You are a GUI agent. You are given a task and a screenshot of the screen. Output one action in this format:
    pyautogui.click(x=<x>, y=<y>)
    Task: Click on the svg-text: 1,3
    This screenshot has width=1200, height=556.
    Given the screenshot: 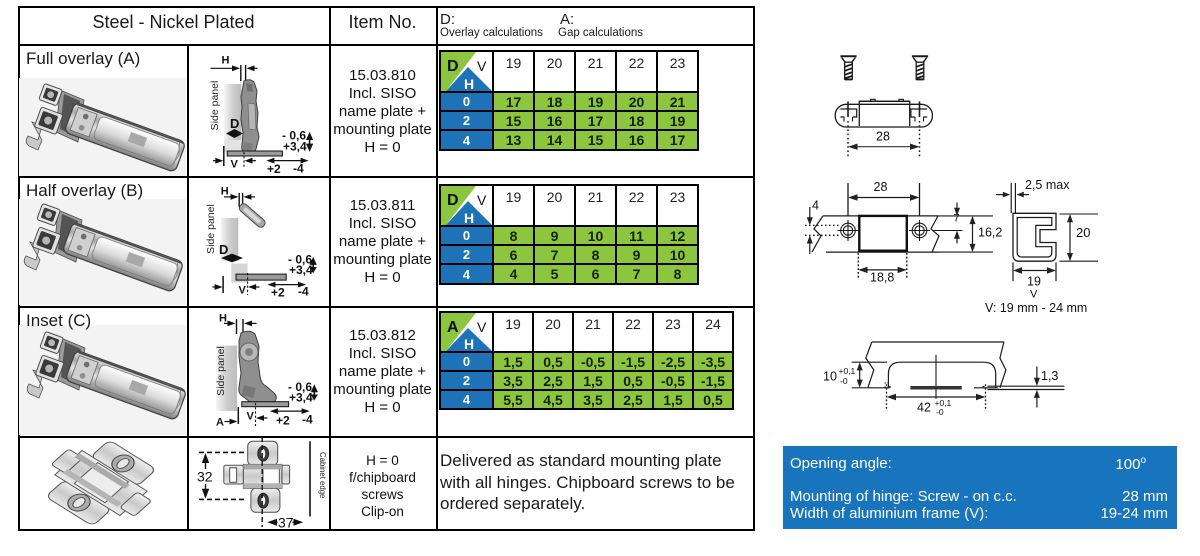 What is the action you would take?
    pyautogui.click(x=1049, y=376)
    